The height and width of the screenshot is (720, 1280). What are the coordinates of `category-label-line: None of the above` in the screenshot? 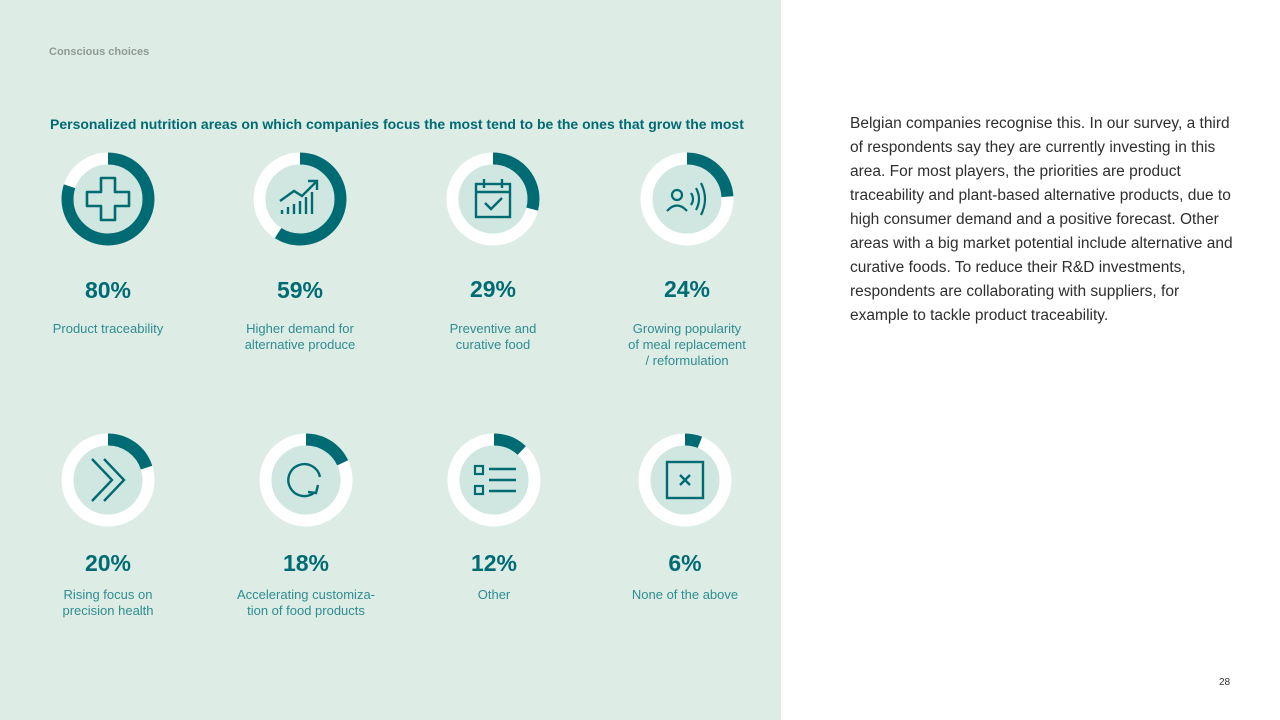 It's located at (685, 594).